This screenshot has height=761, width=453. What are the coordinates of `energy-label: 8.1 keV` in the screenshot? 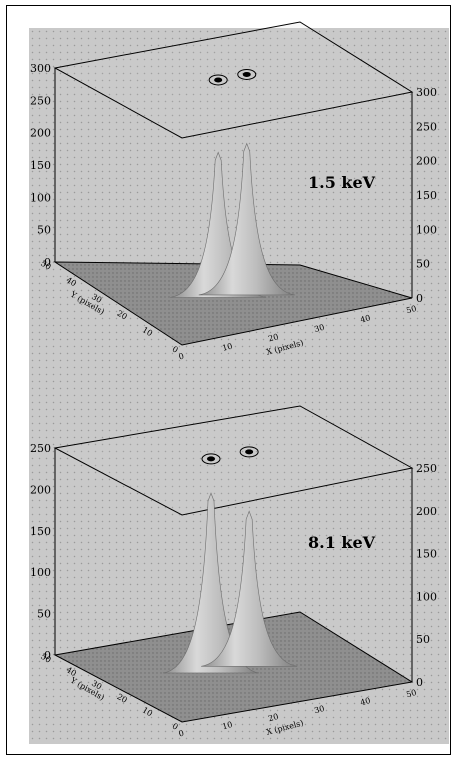 It's located at (342, 542).